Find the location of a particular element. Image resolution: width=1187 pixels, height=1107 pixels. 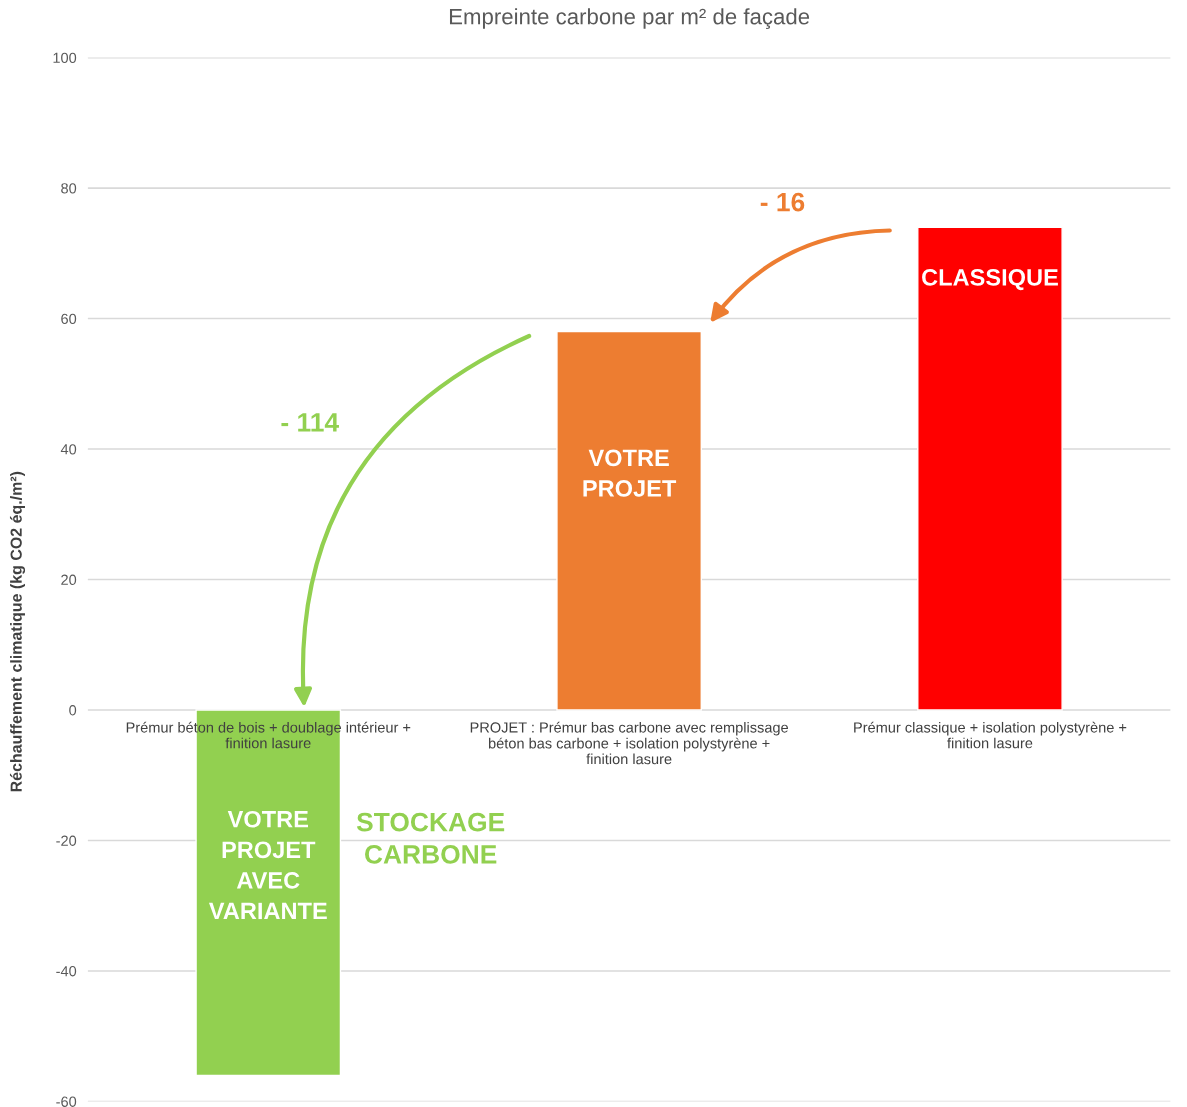

y-tick-label: 100 is located at coordinates (65, 57).